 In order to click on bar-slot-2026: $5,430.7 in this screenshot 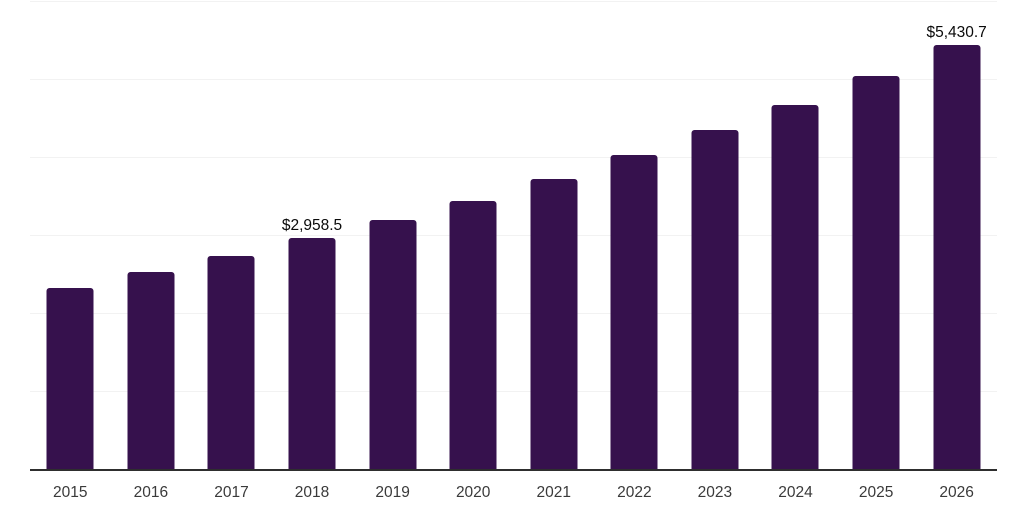, I will do `click(956, 234)`.